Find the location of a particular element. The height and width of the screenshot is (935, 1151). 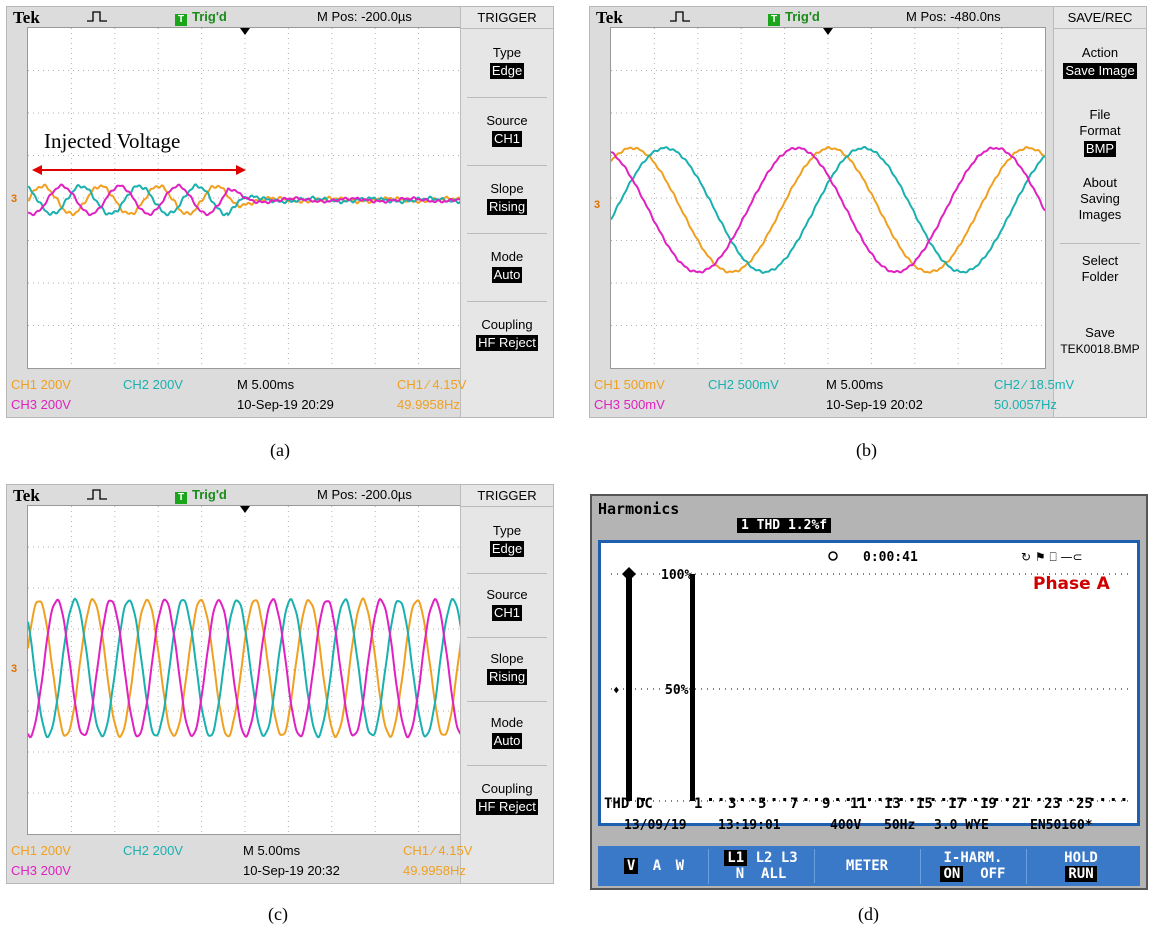

menu-save-filename: TEK0018.BMP is located at coordinates (1100, 349).